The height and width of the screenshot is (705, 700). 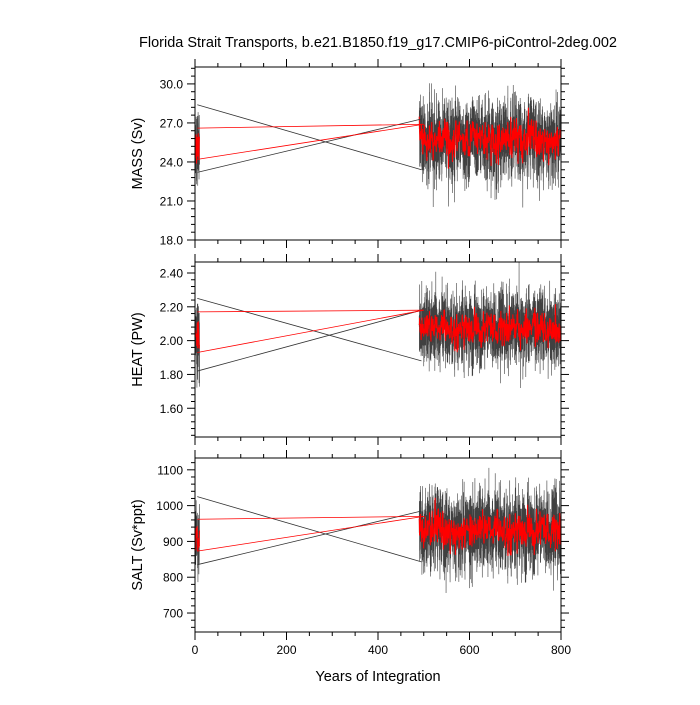 What do you see at coordinates (172, 241) in the screenshot?
I see `y-tick-label: 18.0` at bounding box center [172, 241].